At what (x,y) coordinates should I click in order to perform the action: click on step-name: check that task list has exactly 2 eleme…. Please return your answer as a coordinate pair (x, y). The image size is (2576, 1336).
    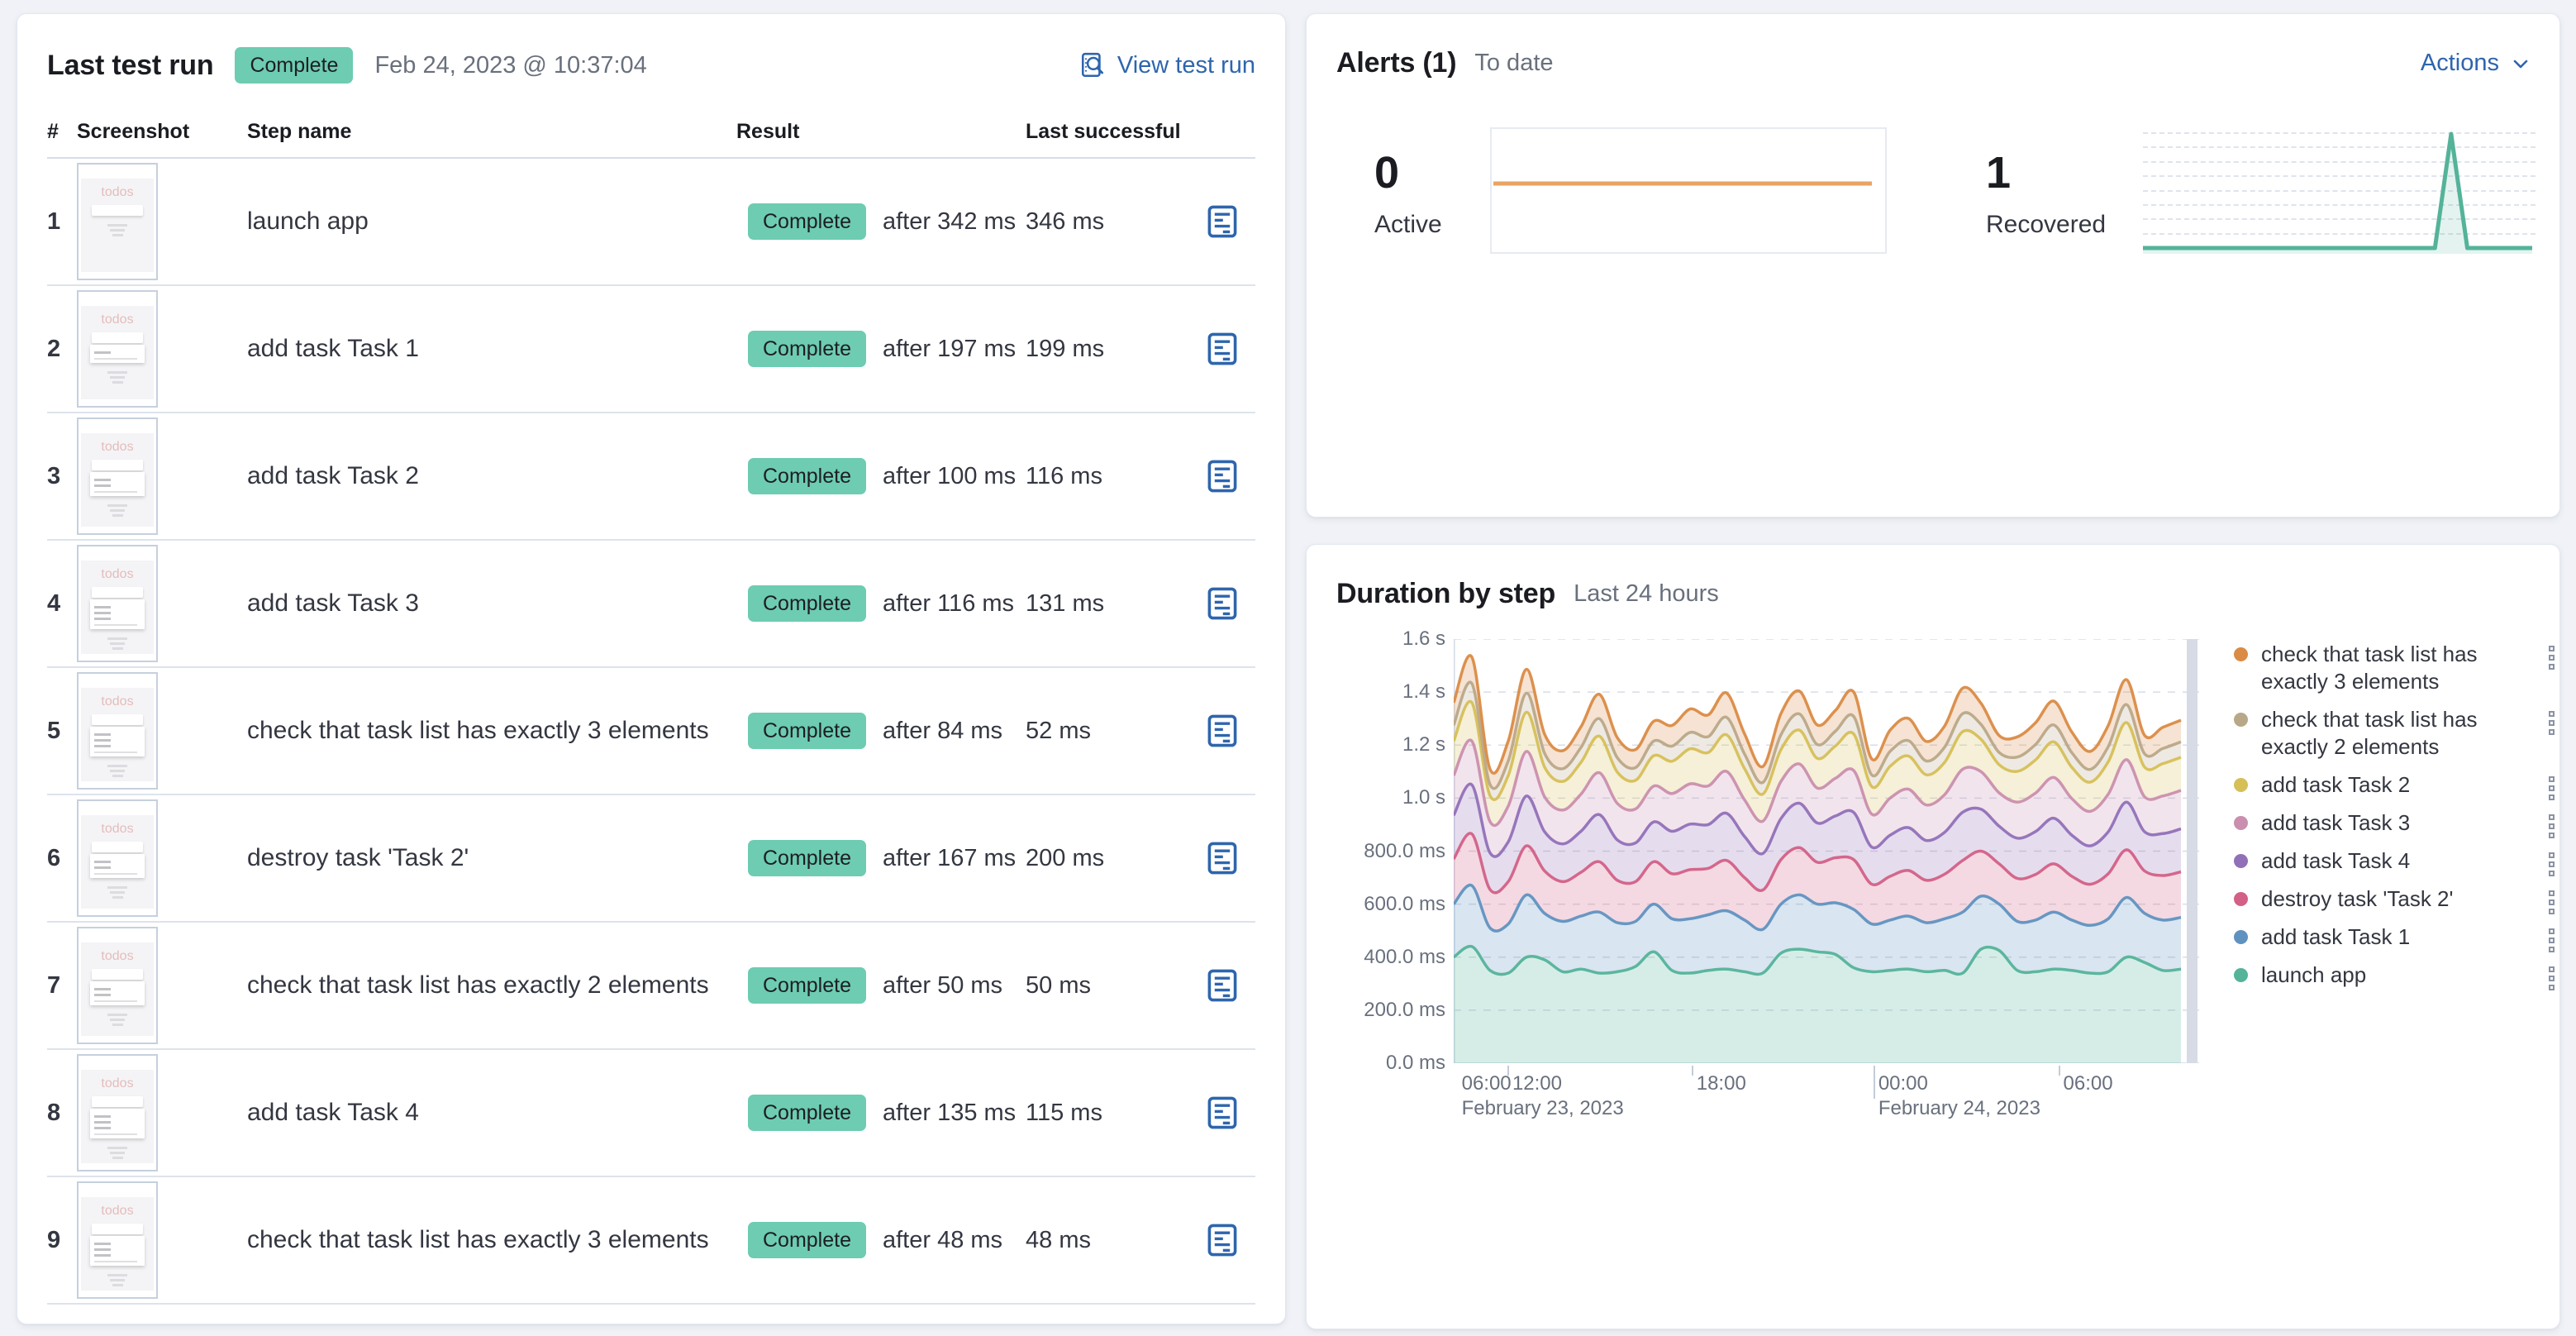
    Looking at the image, I should click on (478, 985).